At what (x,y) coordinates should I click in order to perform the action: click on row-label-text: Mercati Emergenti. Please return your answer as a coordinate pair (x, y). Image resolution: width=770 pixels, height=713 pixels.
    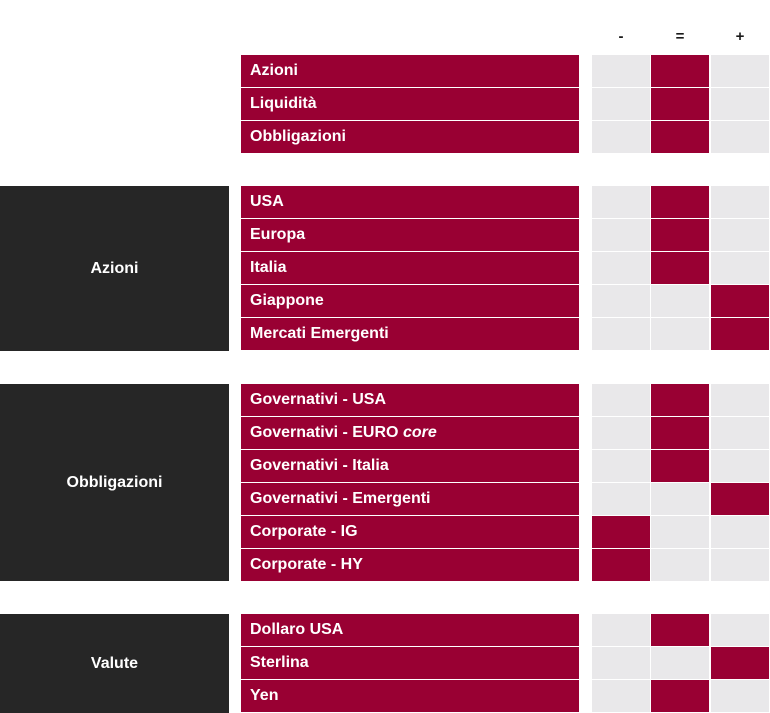
    Looking at the image, I should click on (319, 333).